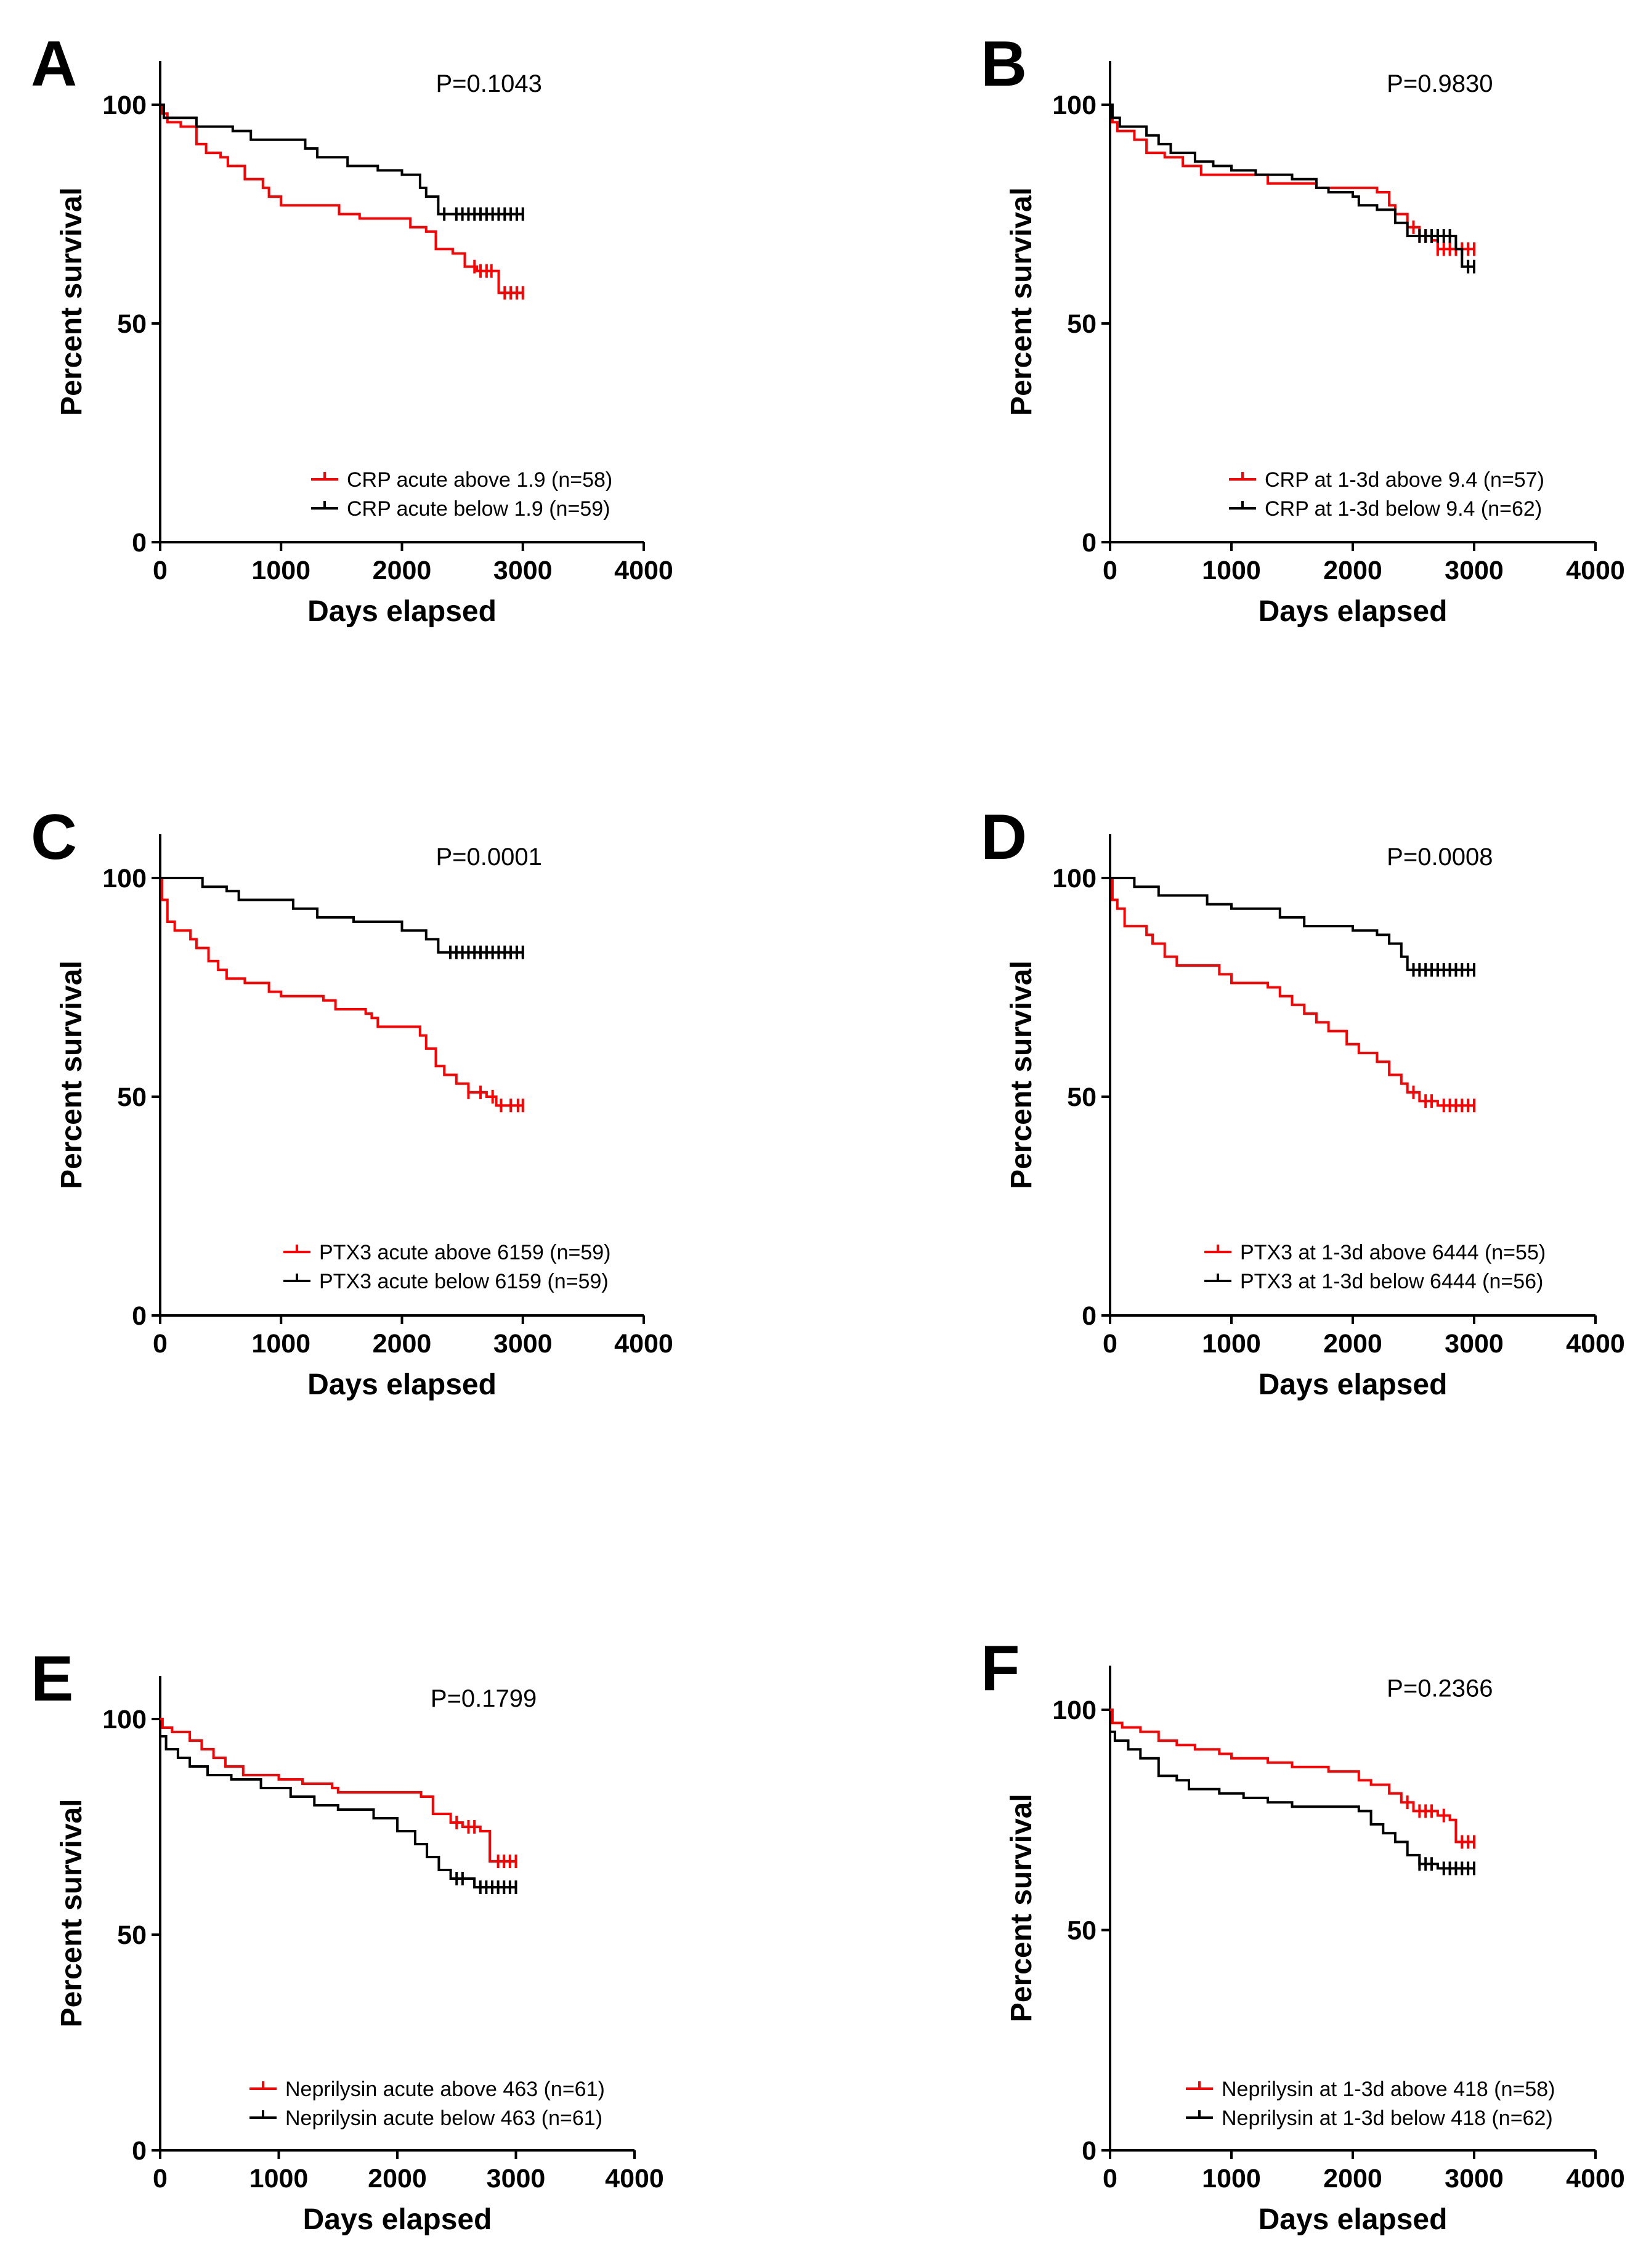 This screenshot has width=1646, height=2268. Describe the element at coordinates (464, 1281) in the screenshot. I see `legend-label: PTX3 acute below 6159 (n=59)` at that location.